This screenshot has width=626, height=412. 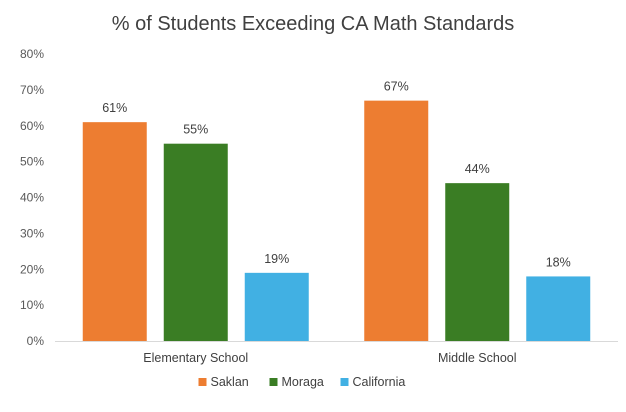 What do you see at coordinates (344, 382) in the screenshot?
I see `legend-swatch-california` at bounding box center [344, 382].